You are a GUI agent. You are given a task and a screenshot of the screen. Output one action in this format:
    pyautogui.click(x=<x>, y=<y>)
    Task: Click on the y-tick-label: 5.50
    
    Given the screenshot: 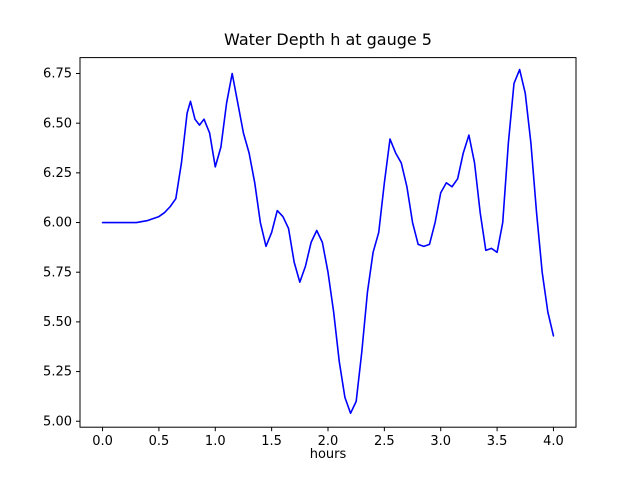 What is the action you would take?
    pyautogui.click(x=57, y=322)
    